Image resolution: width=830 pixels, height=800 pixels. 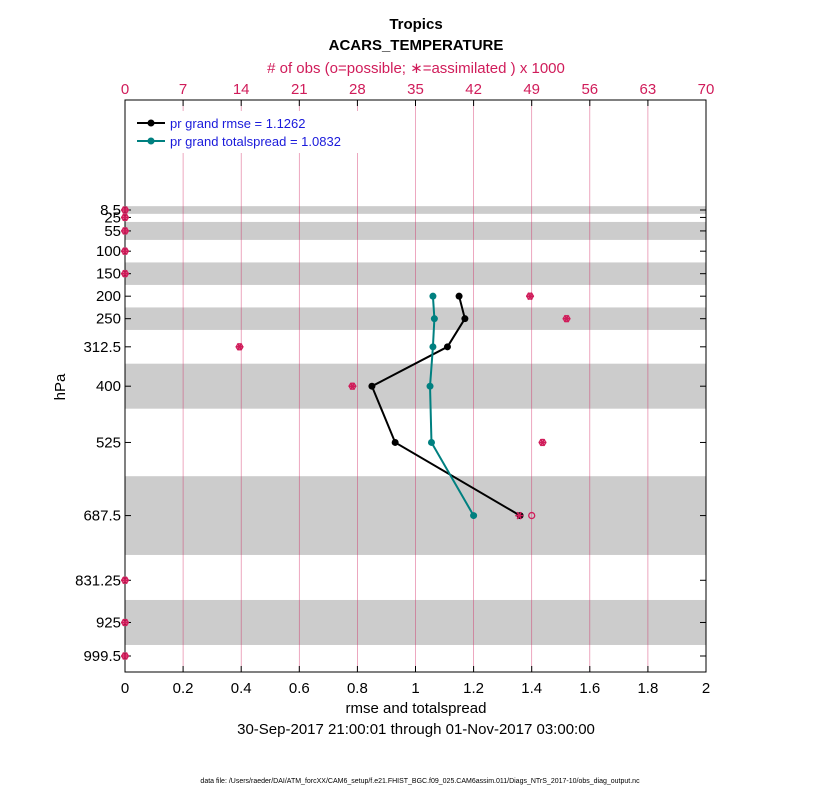 What do you see at coordinates (255, 141) in the screenshot?
I see `legend-spread-label: pr grand totalspread = 1.0832` at bounding box center [255, 141].